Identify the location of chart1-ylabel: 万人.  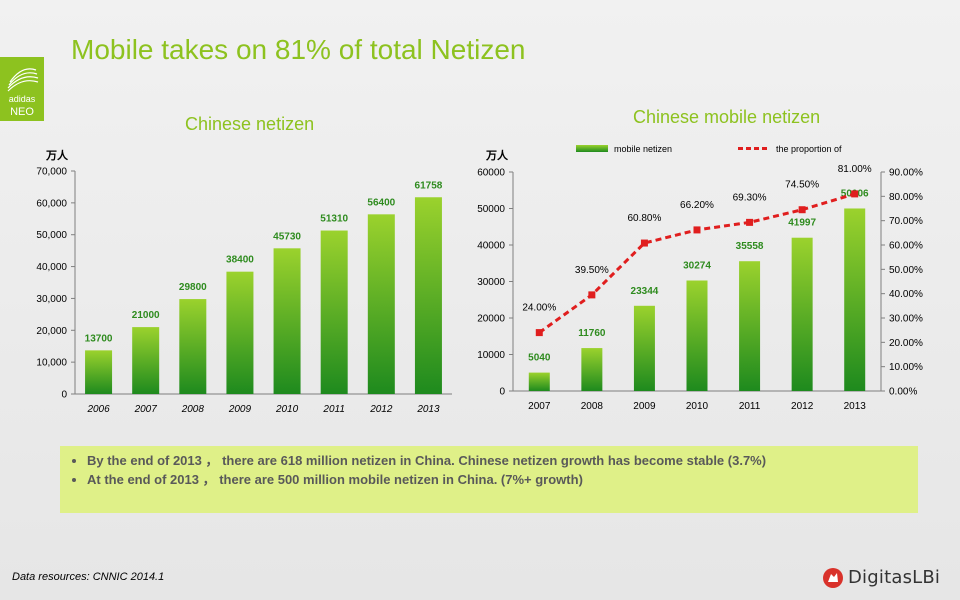
(57, 155).